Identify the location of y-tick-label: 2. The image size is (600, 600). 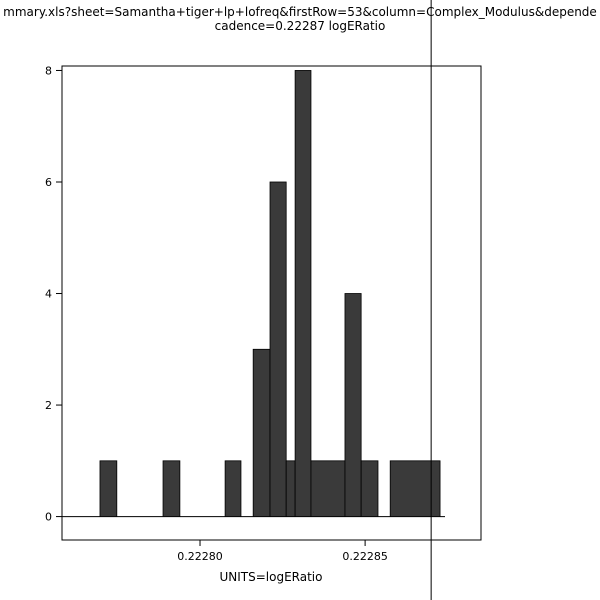
(48, 405).